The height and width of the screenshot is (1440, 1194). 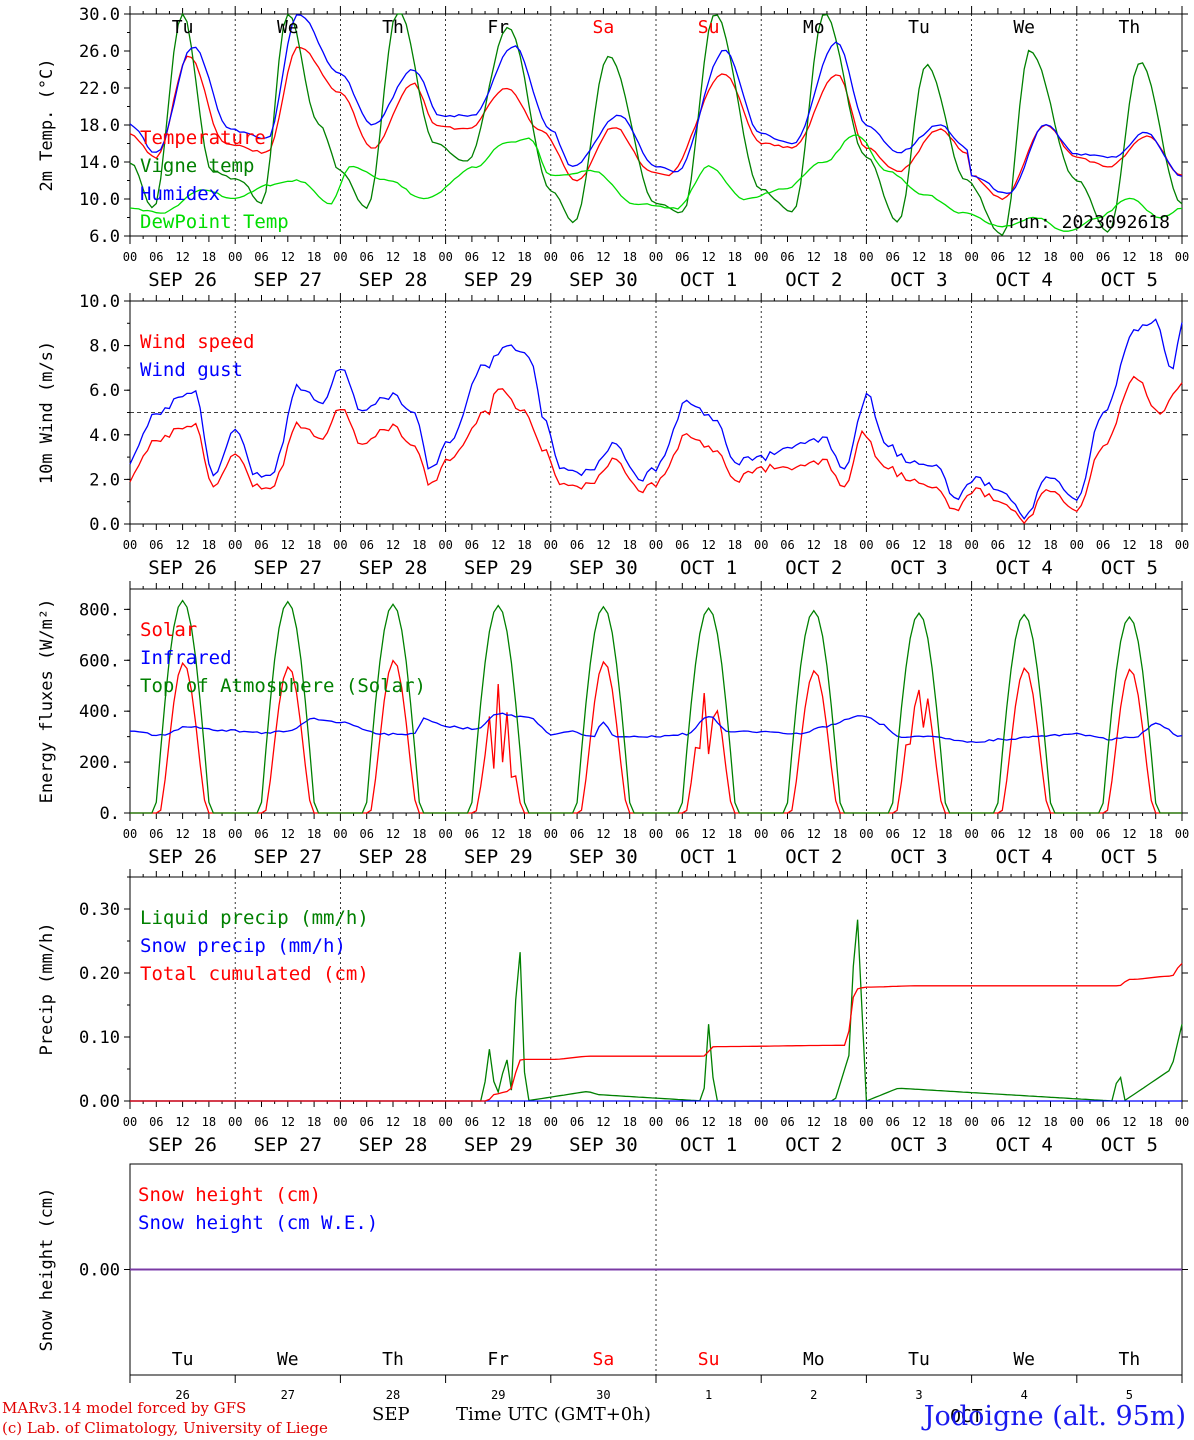 What do you see at coordinates (99, 200) in the screenshot?
I see `temperature-ytick-label: 10.0` at bounding box center [99, 200].